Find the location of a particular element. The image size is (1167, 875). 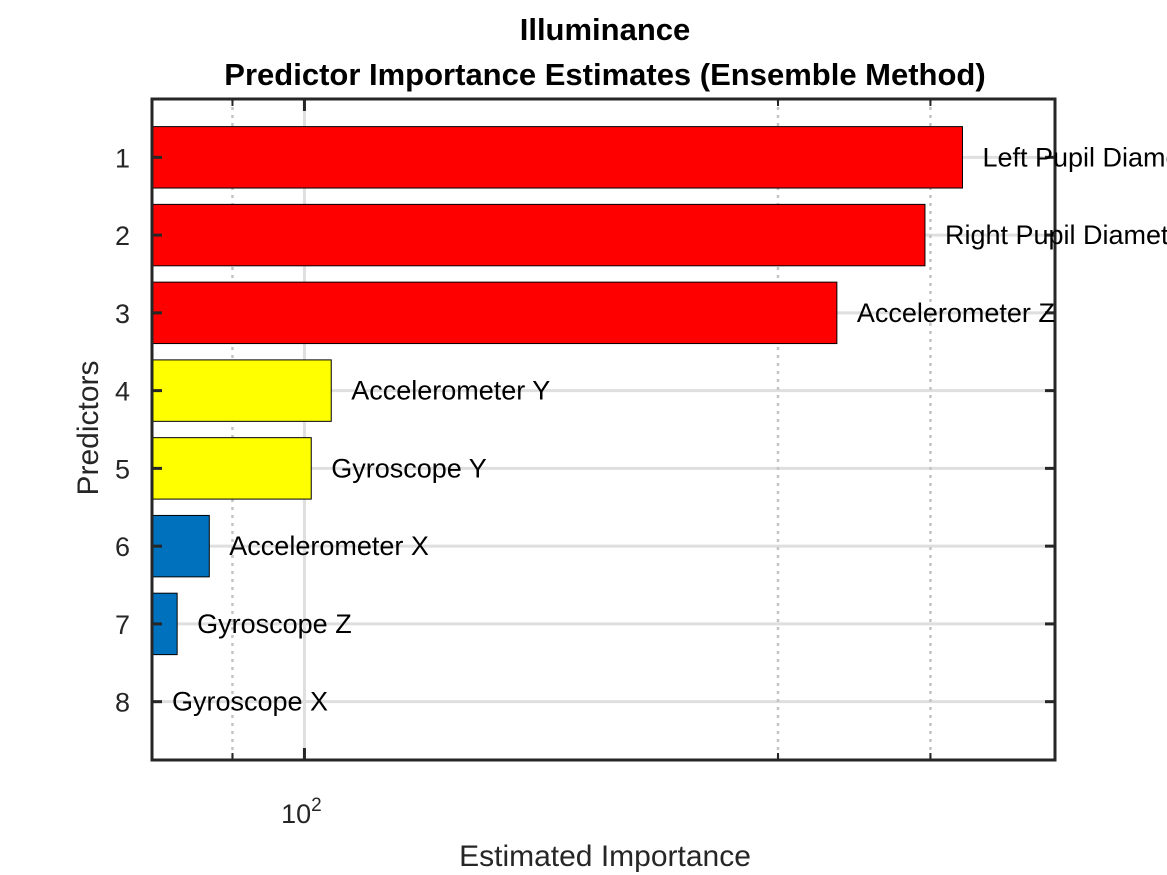

bar-label: Gyroscope Z is located at coordinates (274, 624).